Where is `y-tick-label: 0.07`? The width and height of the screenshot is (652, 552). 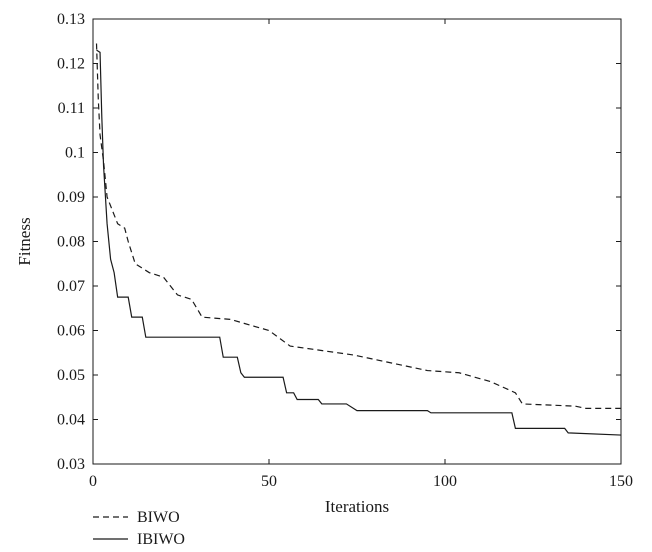
y-tick-label: 0.07 is located at coordinates (71, 286).